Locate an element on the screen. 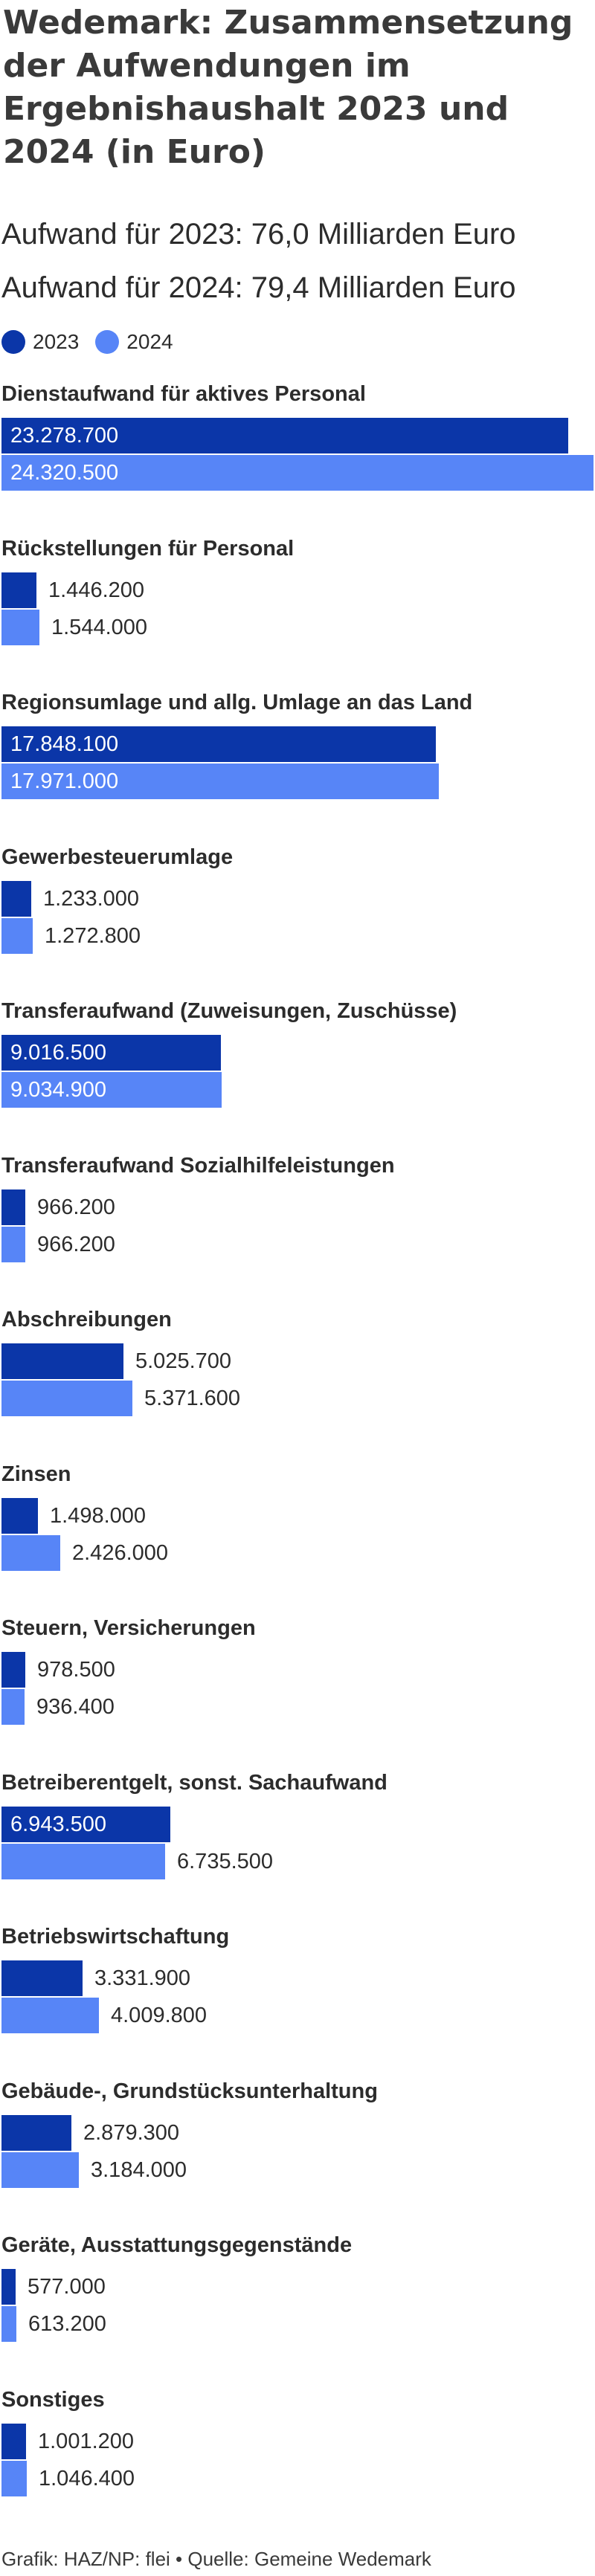 The width and height of the screenshot is (595, 2576). category-label: Abschreibungen is located at coordinates (87, 1319).